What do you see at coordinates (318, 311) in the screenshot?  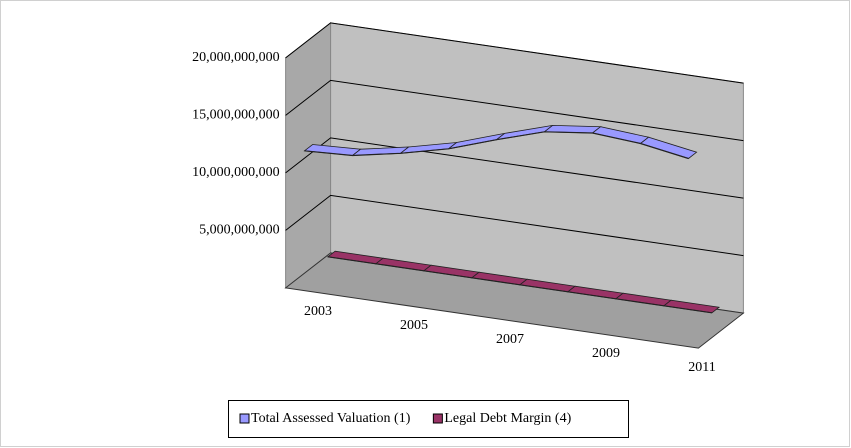 I see `x-tick-label: 2003` at bounding box center [318, 311].